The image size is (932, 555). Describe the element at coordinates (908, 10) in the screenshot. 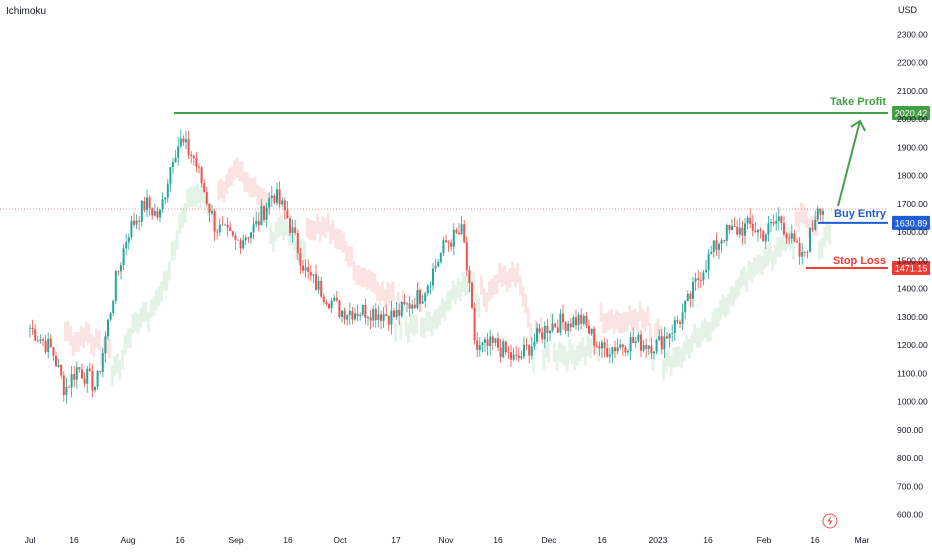

I see `currency-label: USD` at that location.